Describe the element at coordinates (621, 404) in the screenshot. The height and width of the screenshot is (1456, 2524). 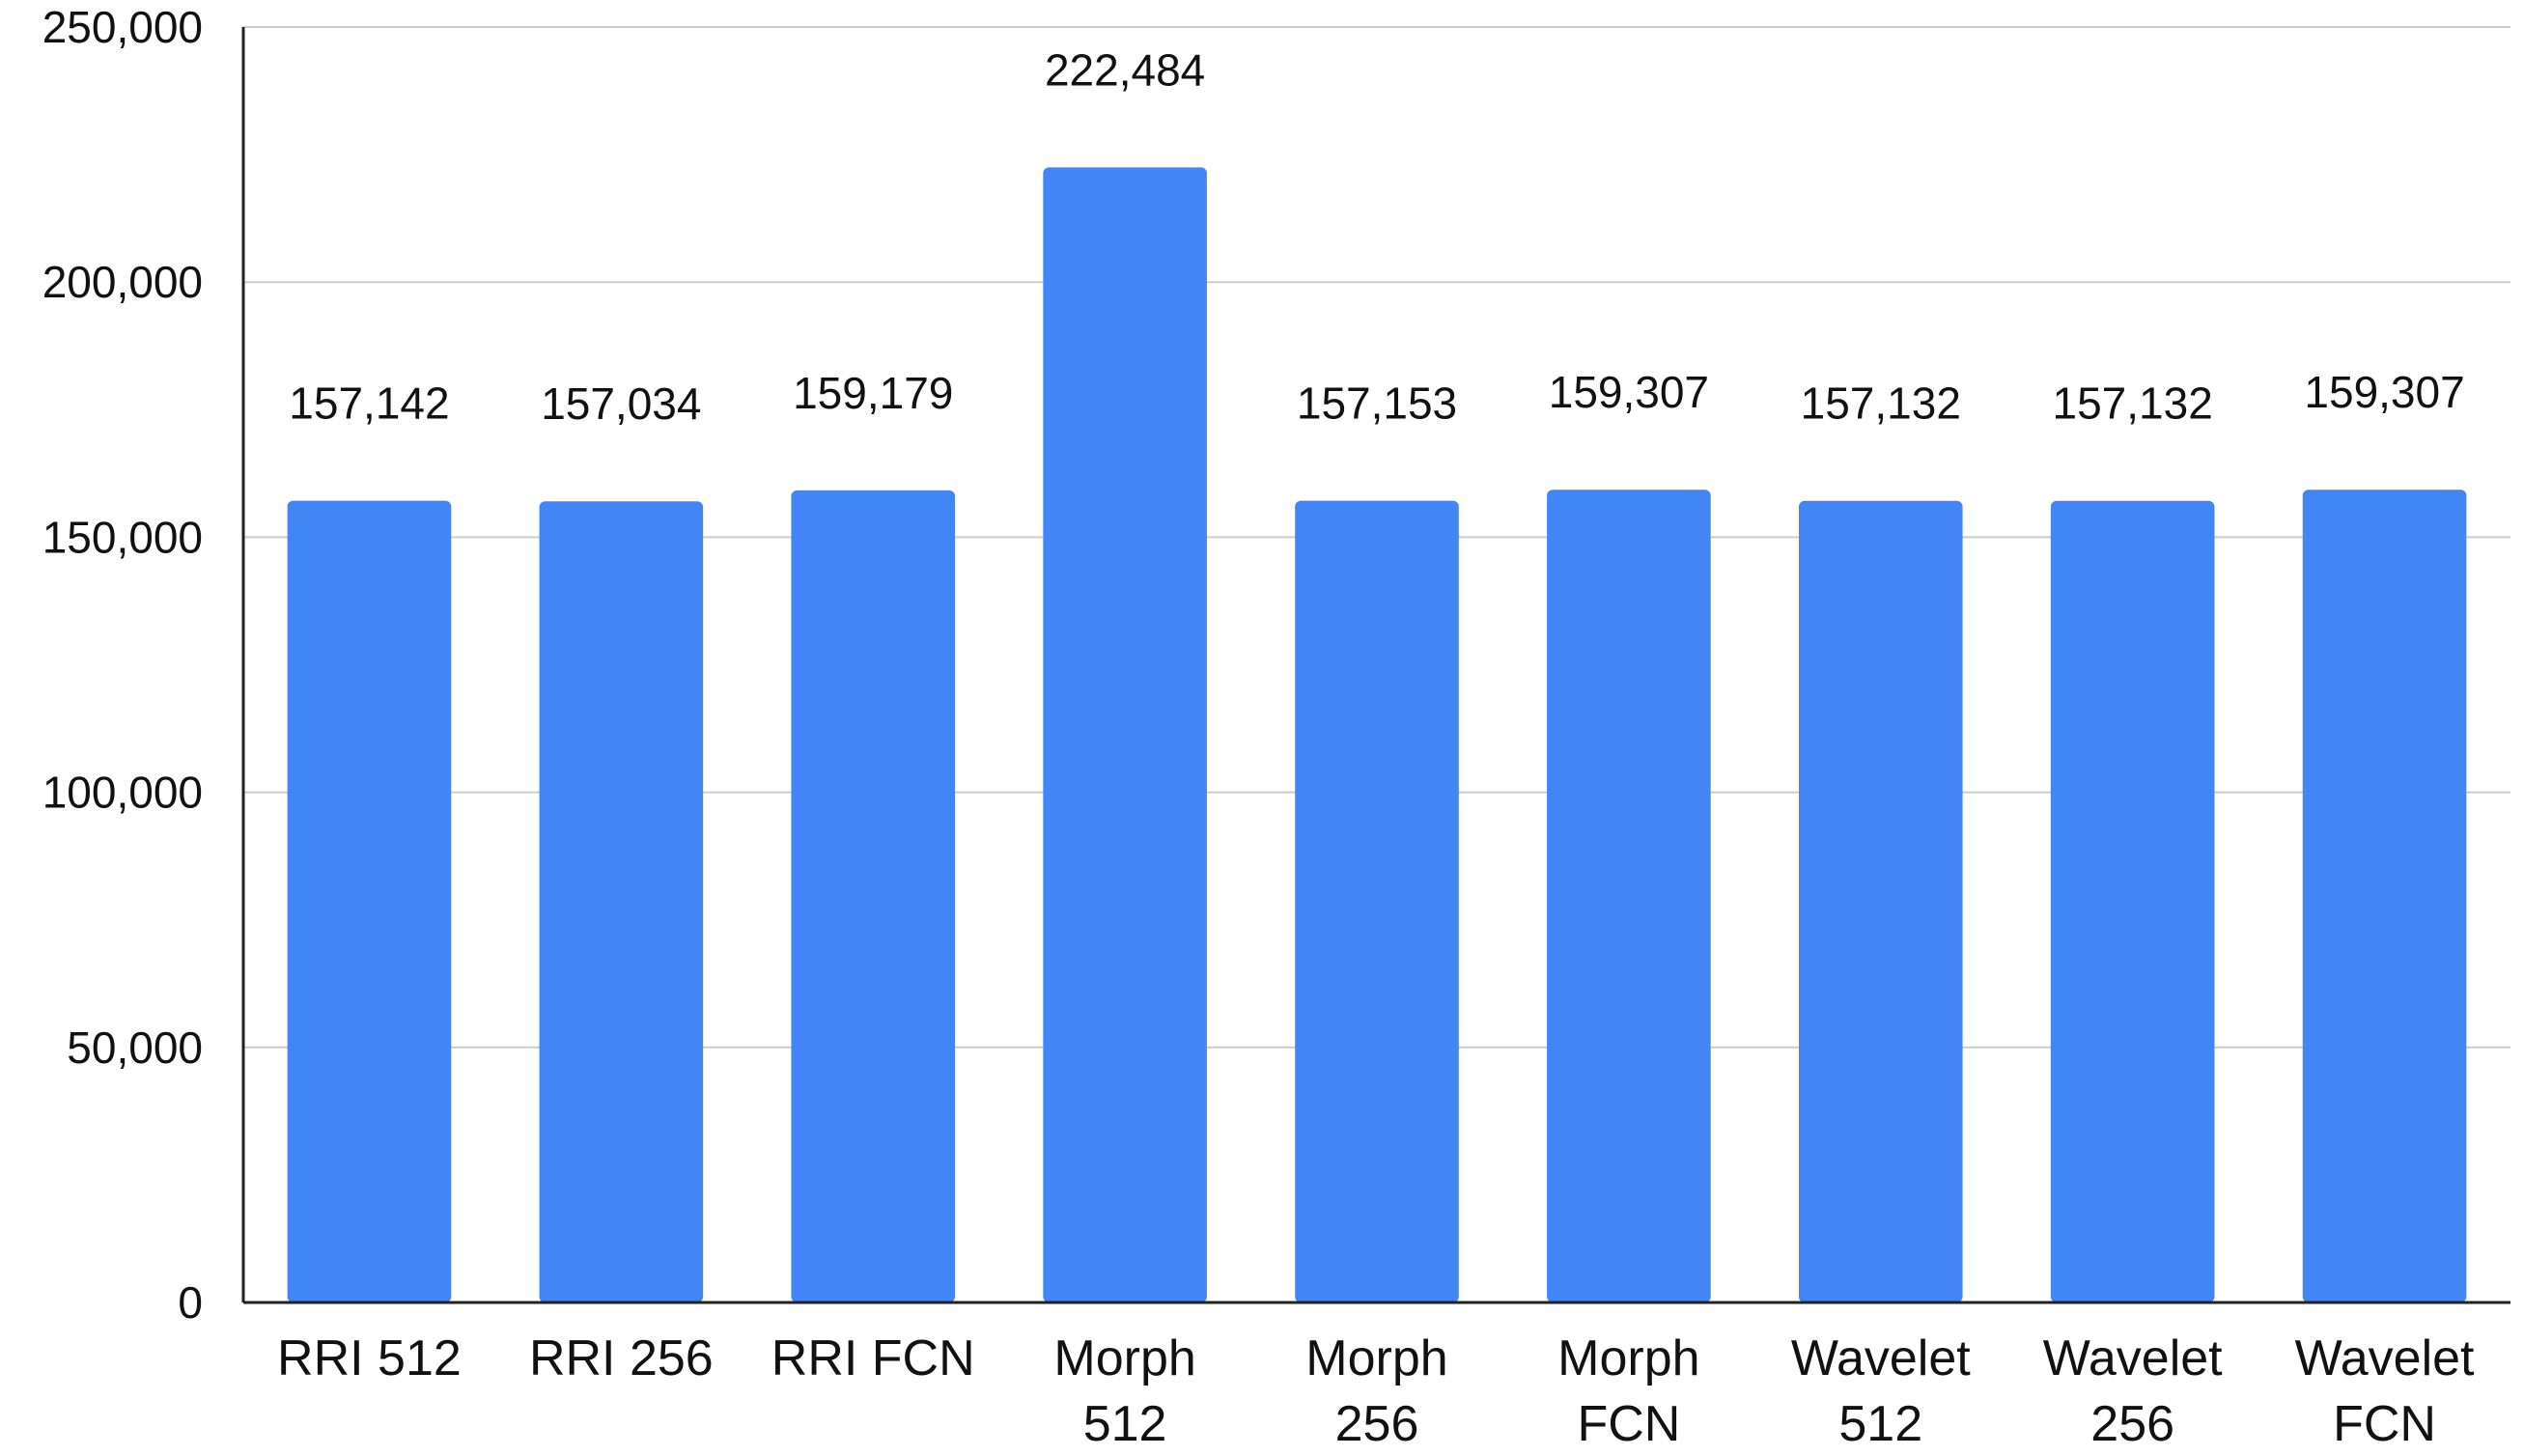
I see `data-label: 157,034` at that location.